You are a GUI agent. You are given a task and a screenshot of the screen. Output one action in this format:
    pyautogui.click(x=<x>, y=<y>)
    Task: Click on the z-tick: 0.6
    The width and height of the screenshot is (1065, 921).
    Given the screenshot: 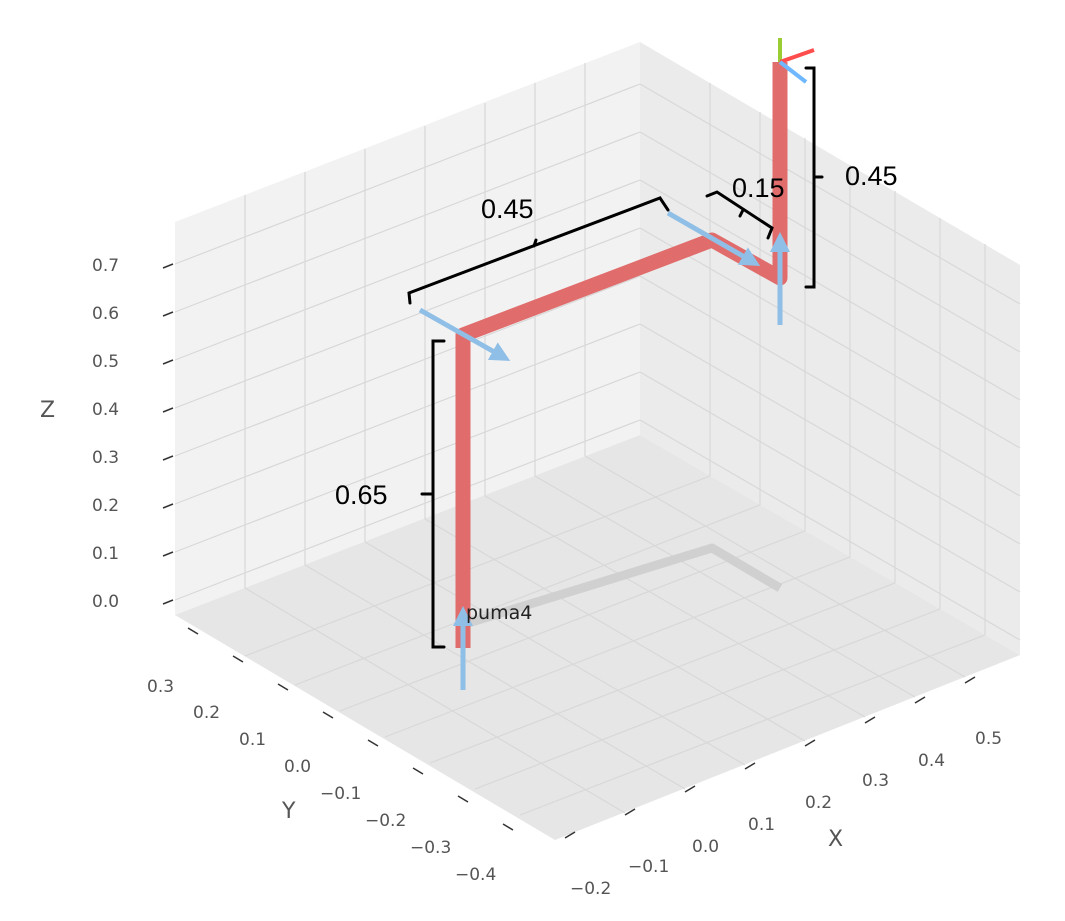 What is the action you would take?
    pyautogui.click(x=105, y=314)
    